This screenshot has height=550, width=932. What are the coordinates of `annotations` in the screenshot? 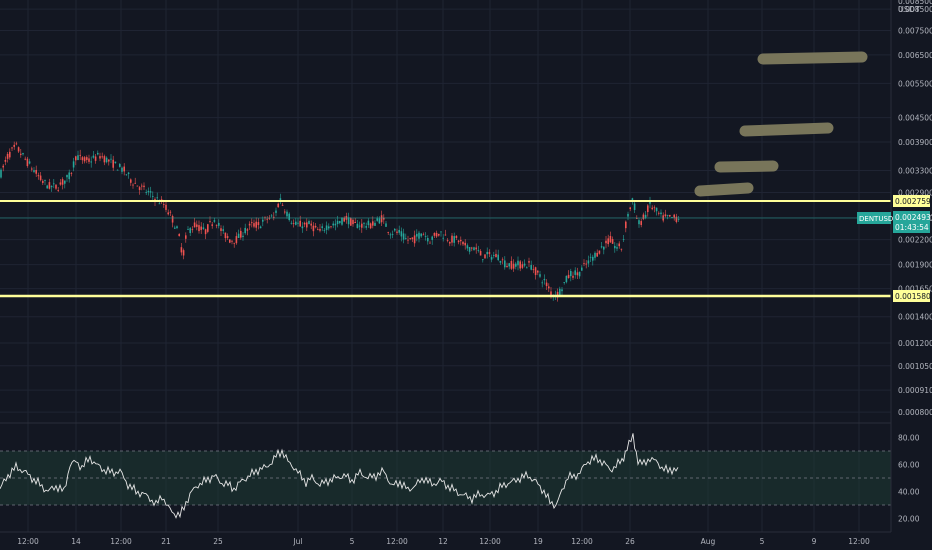 It's located at (781, 124).